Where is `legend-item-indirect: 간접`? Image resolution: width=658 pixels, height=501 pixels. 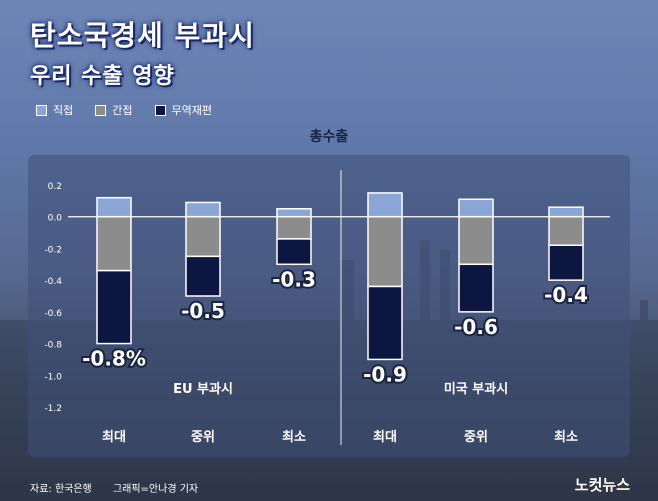
legend-item-indirect: 간접 is located at coordinates (114, 110).